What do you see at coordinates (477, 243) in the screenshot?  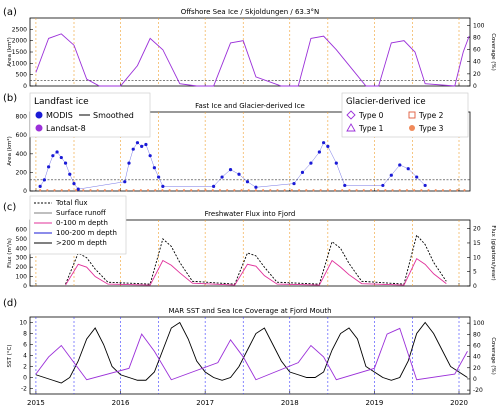 I see `panel-c-y2tick-label: 15` at bounding box center [477, 243].